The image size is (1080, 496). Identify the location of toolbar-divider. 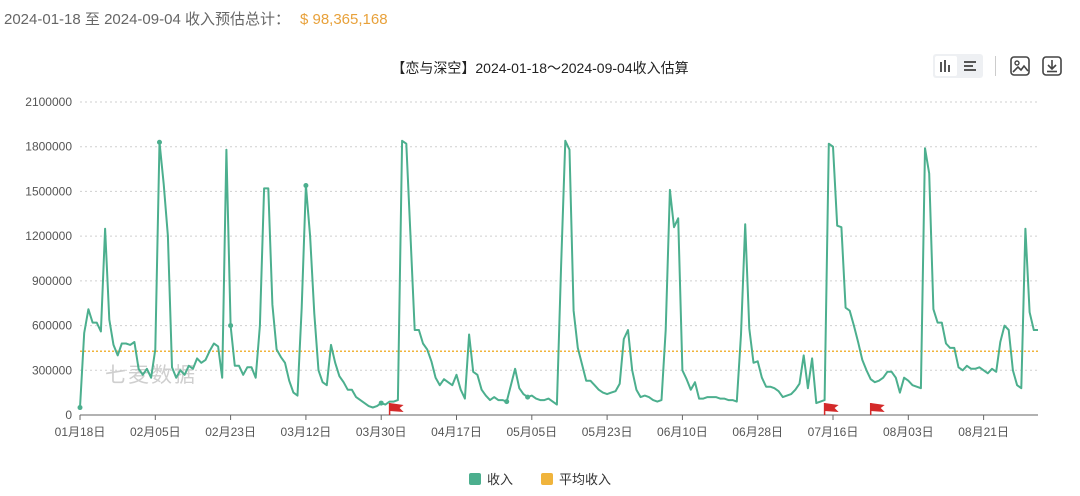
(995, 66).